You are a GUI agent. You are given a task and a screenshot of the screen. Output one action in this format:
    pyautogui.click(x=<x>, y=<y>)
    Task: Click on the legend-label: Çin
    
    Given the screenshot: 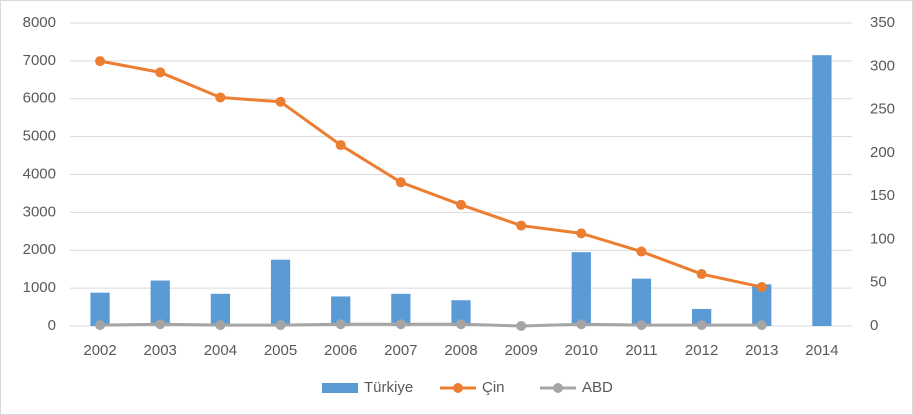 What is the action you would take?
    pyautogui.click(x=493, y=387)
    